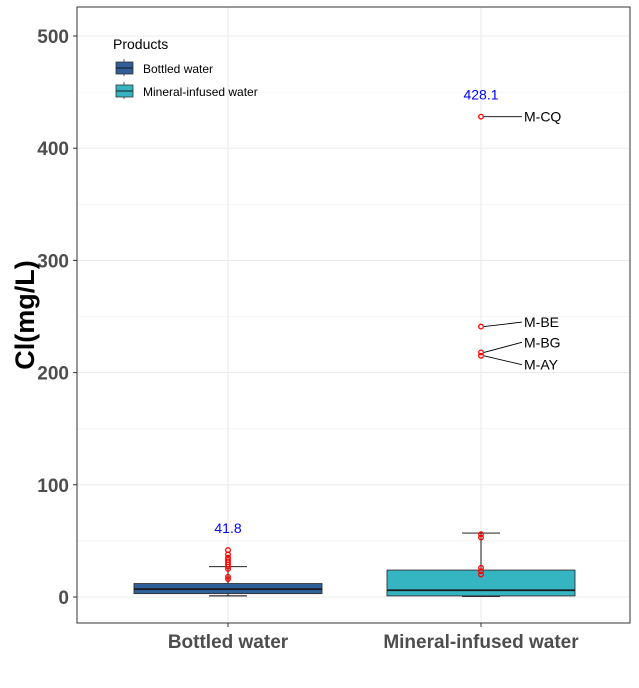 This screenshot has height=688, width=639. What do you see at coordinates (541, 322) in the screenshot?
I see `annotation-label: M-BE` at bounding box center [541, 322].